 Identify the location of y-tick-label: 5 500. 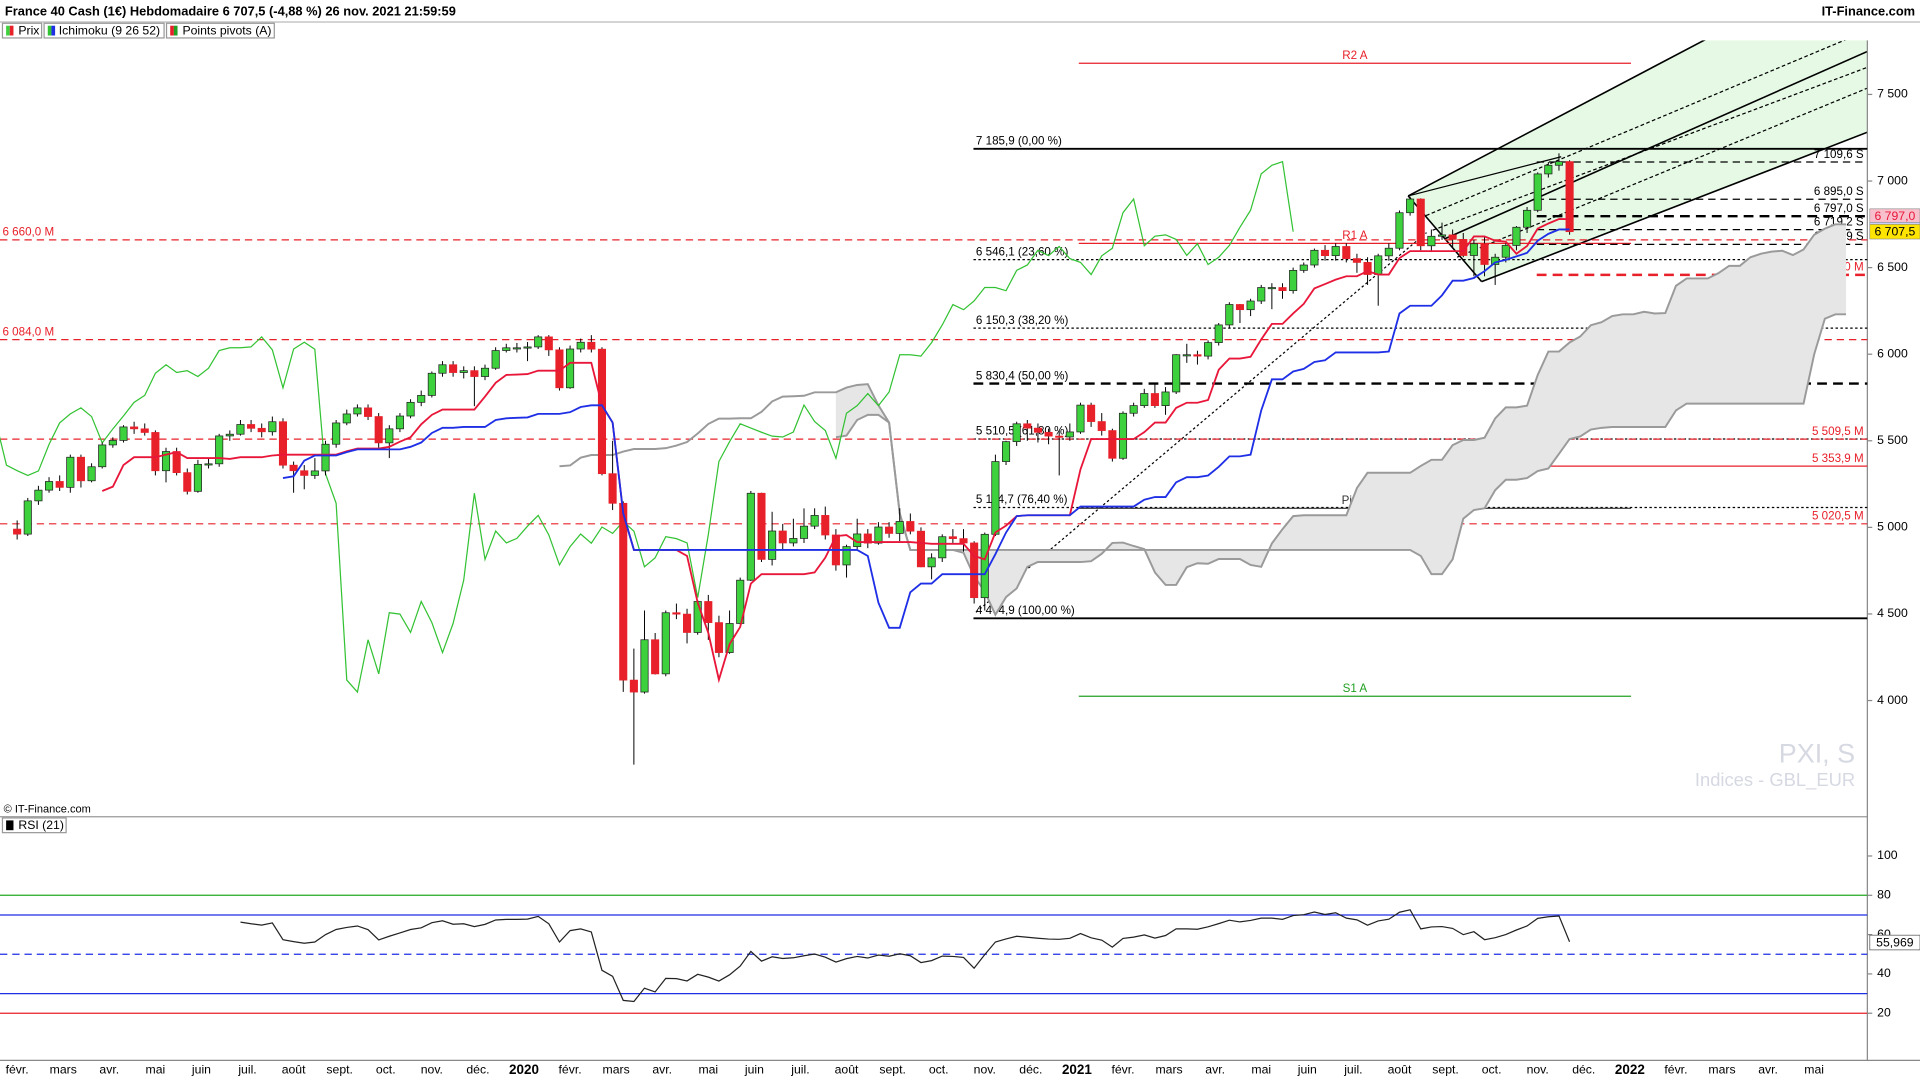
(1892, 440).